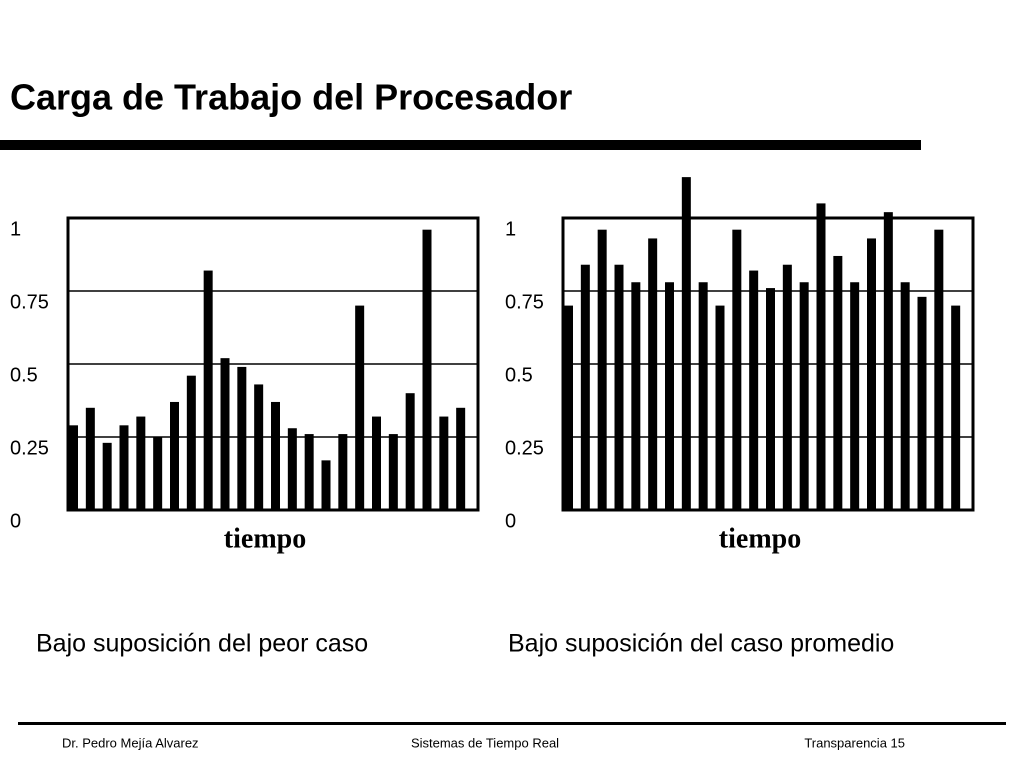 The height and width of the screenshot is (768, 1024). I want to click on chart-caption: Bajo suposición del caso promedio, so click(701, 644).